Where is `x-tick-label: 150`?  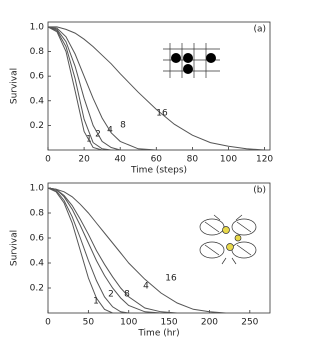 x-tick-label: 150 is located at coordinates (168, 323).